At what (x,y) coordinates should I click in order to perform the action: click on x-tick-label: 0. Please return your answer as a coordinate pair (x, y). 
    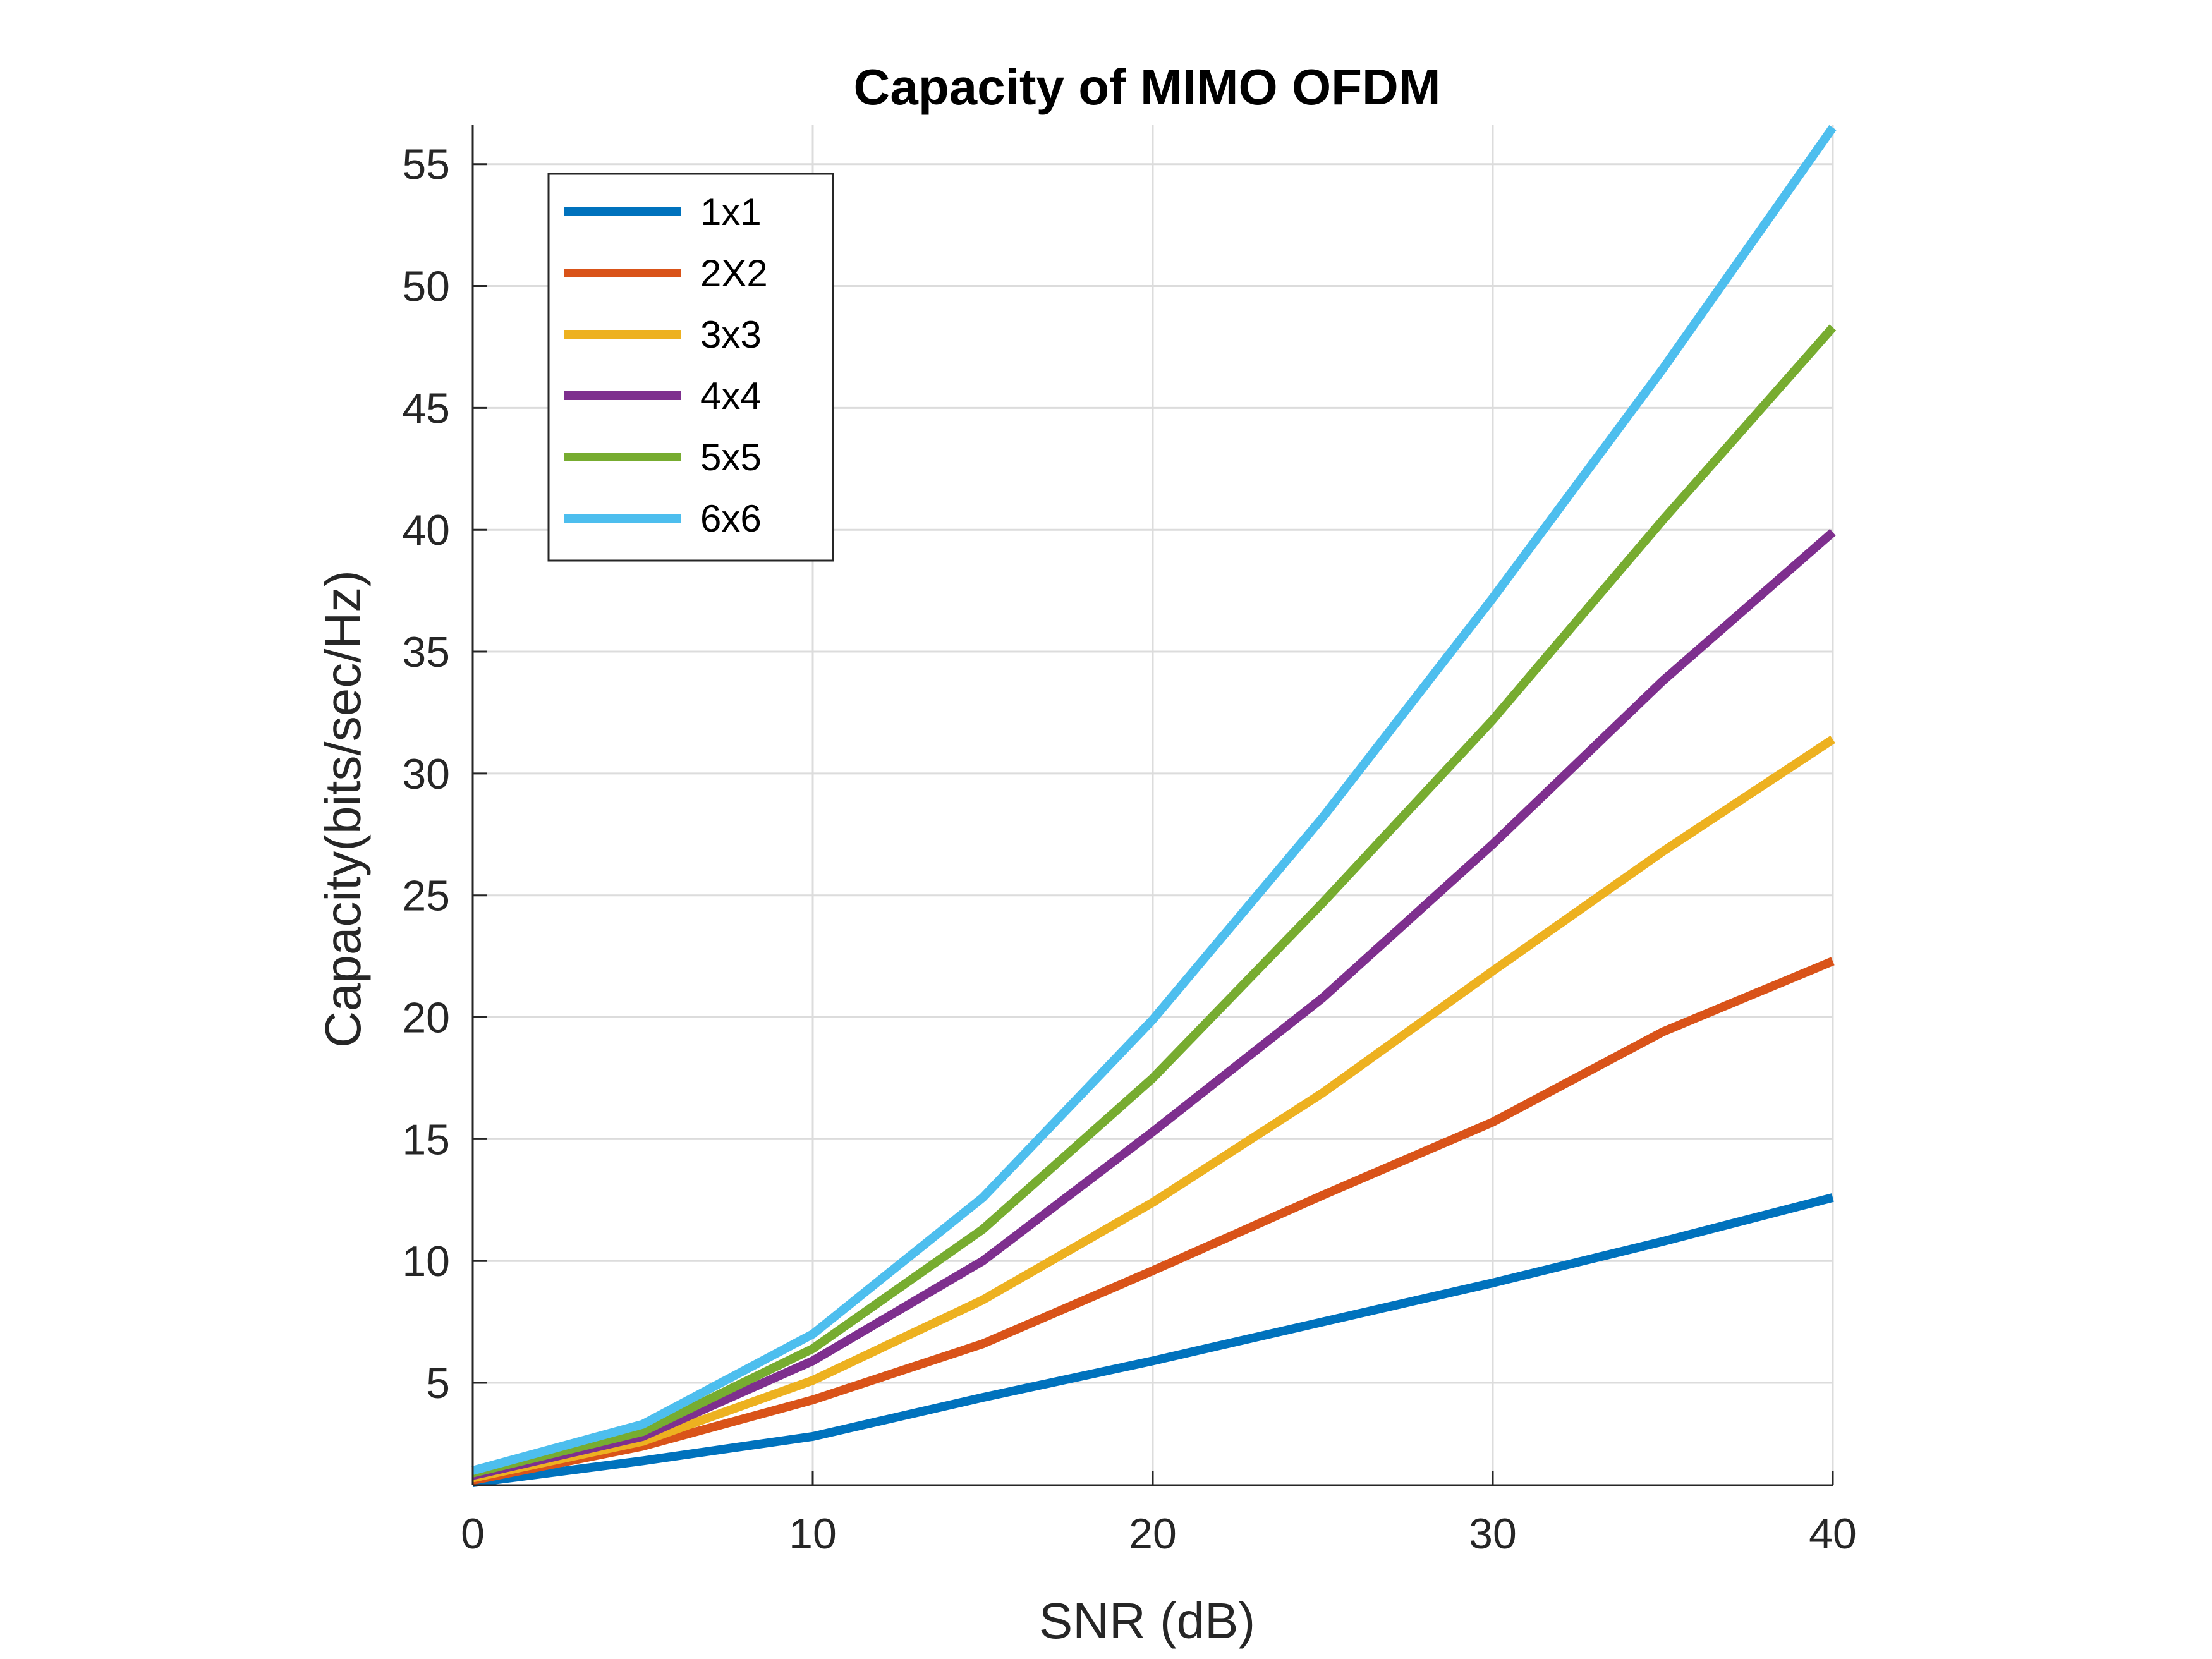
    Looking at the image, I should click on (473, 1534).